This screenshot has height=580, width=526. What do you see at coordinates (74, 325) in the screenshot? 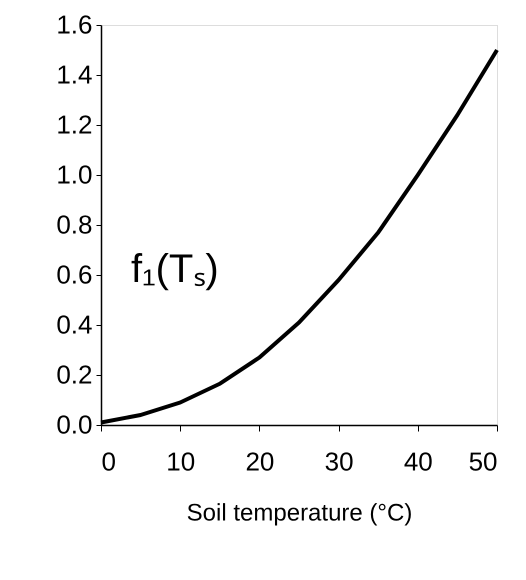
I see `y-tick-label: 0.4` at bounding box center [74, 325].